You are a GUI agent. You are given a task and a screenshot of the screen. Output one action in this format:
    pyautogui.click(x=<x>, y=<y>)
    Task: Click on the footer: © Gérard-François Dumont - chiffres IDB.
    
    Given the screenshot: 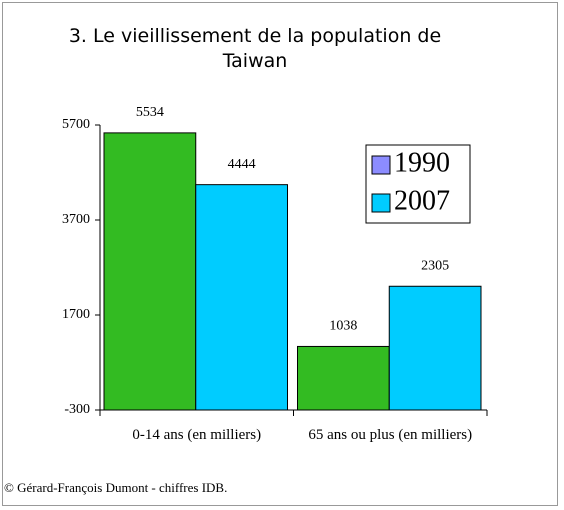 What is the action you would take?
    pyautogui.click(x=116, y=487)
    